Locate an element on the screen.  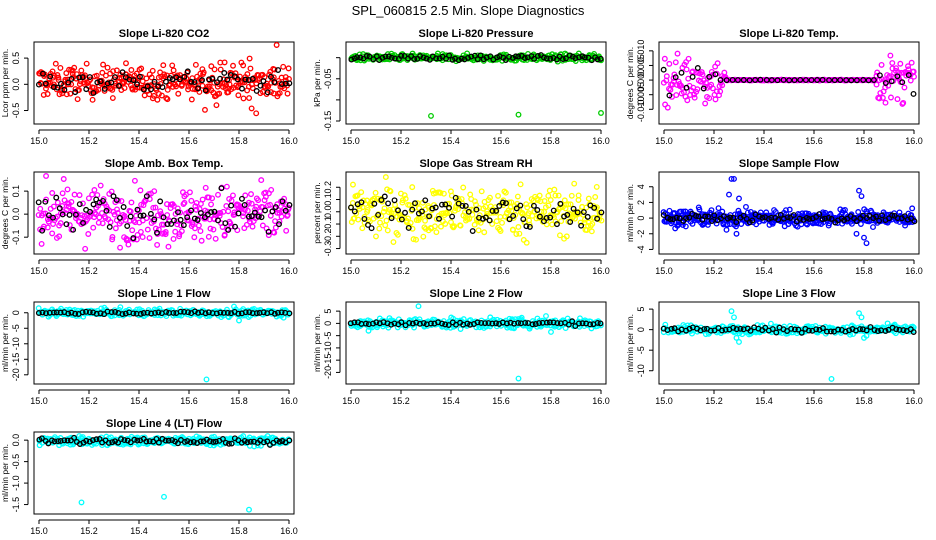
y-tick-label: -4 is located at coordinates (641, 249).